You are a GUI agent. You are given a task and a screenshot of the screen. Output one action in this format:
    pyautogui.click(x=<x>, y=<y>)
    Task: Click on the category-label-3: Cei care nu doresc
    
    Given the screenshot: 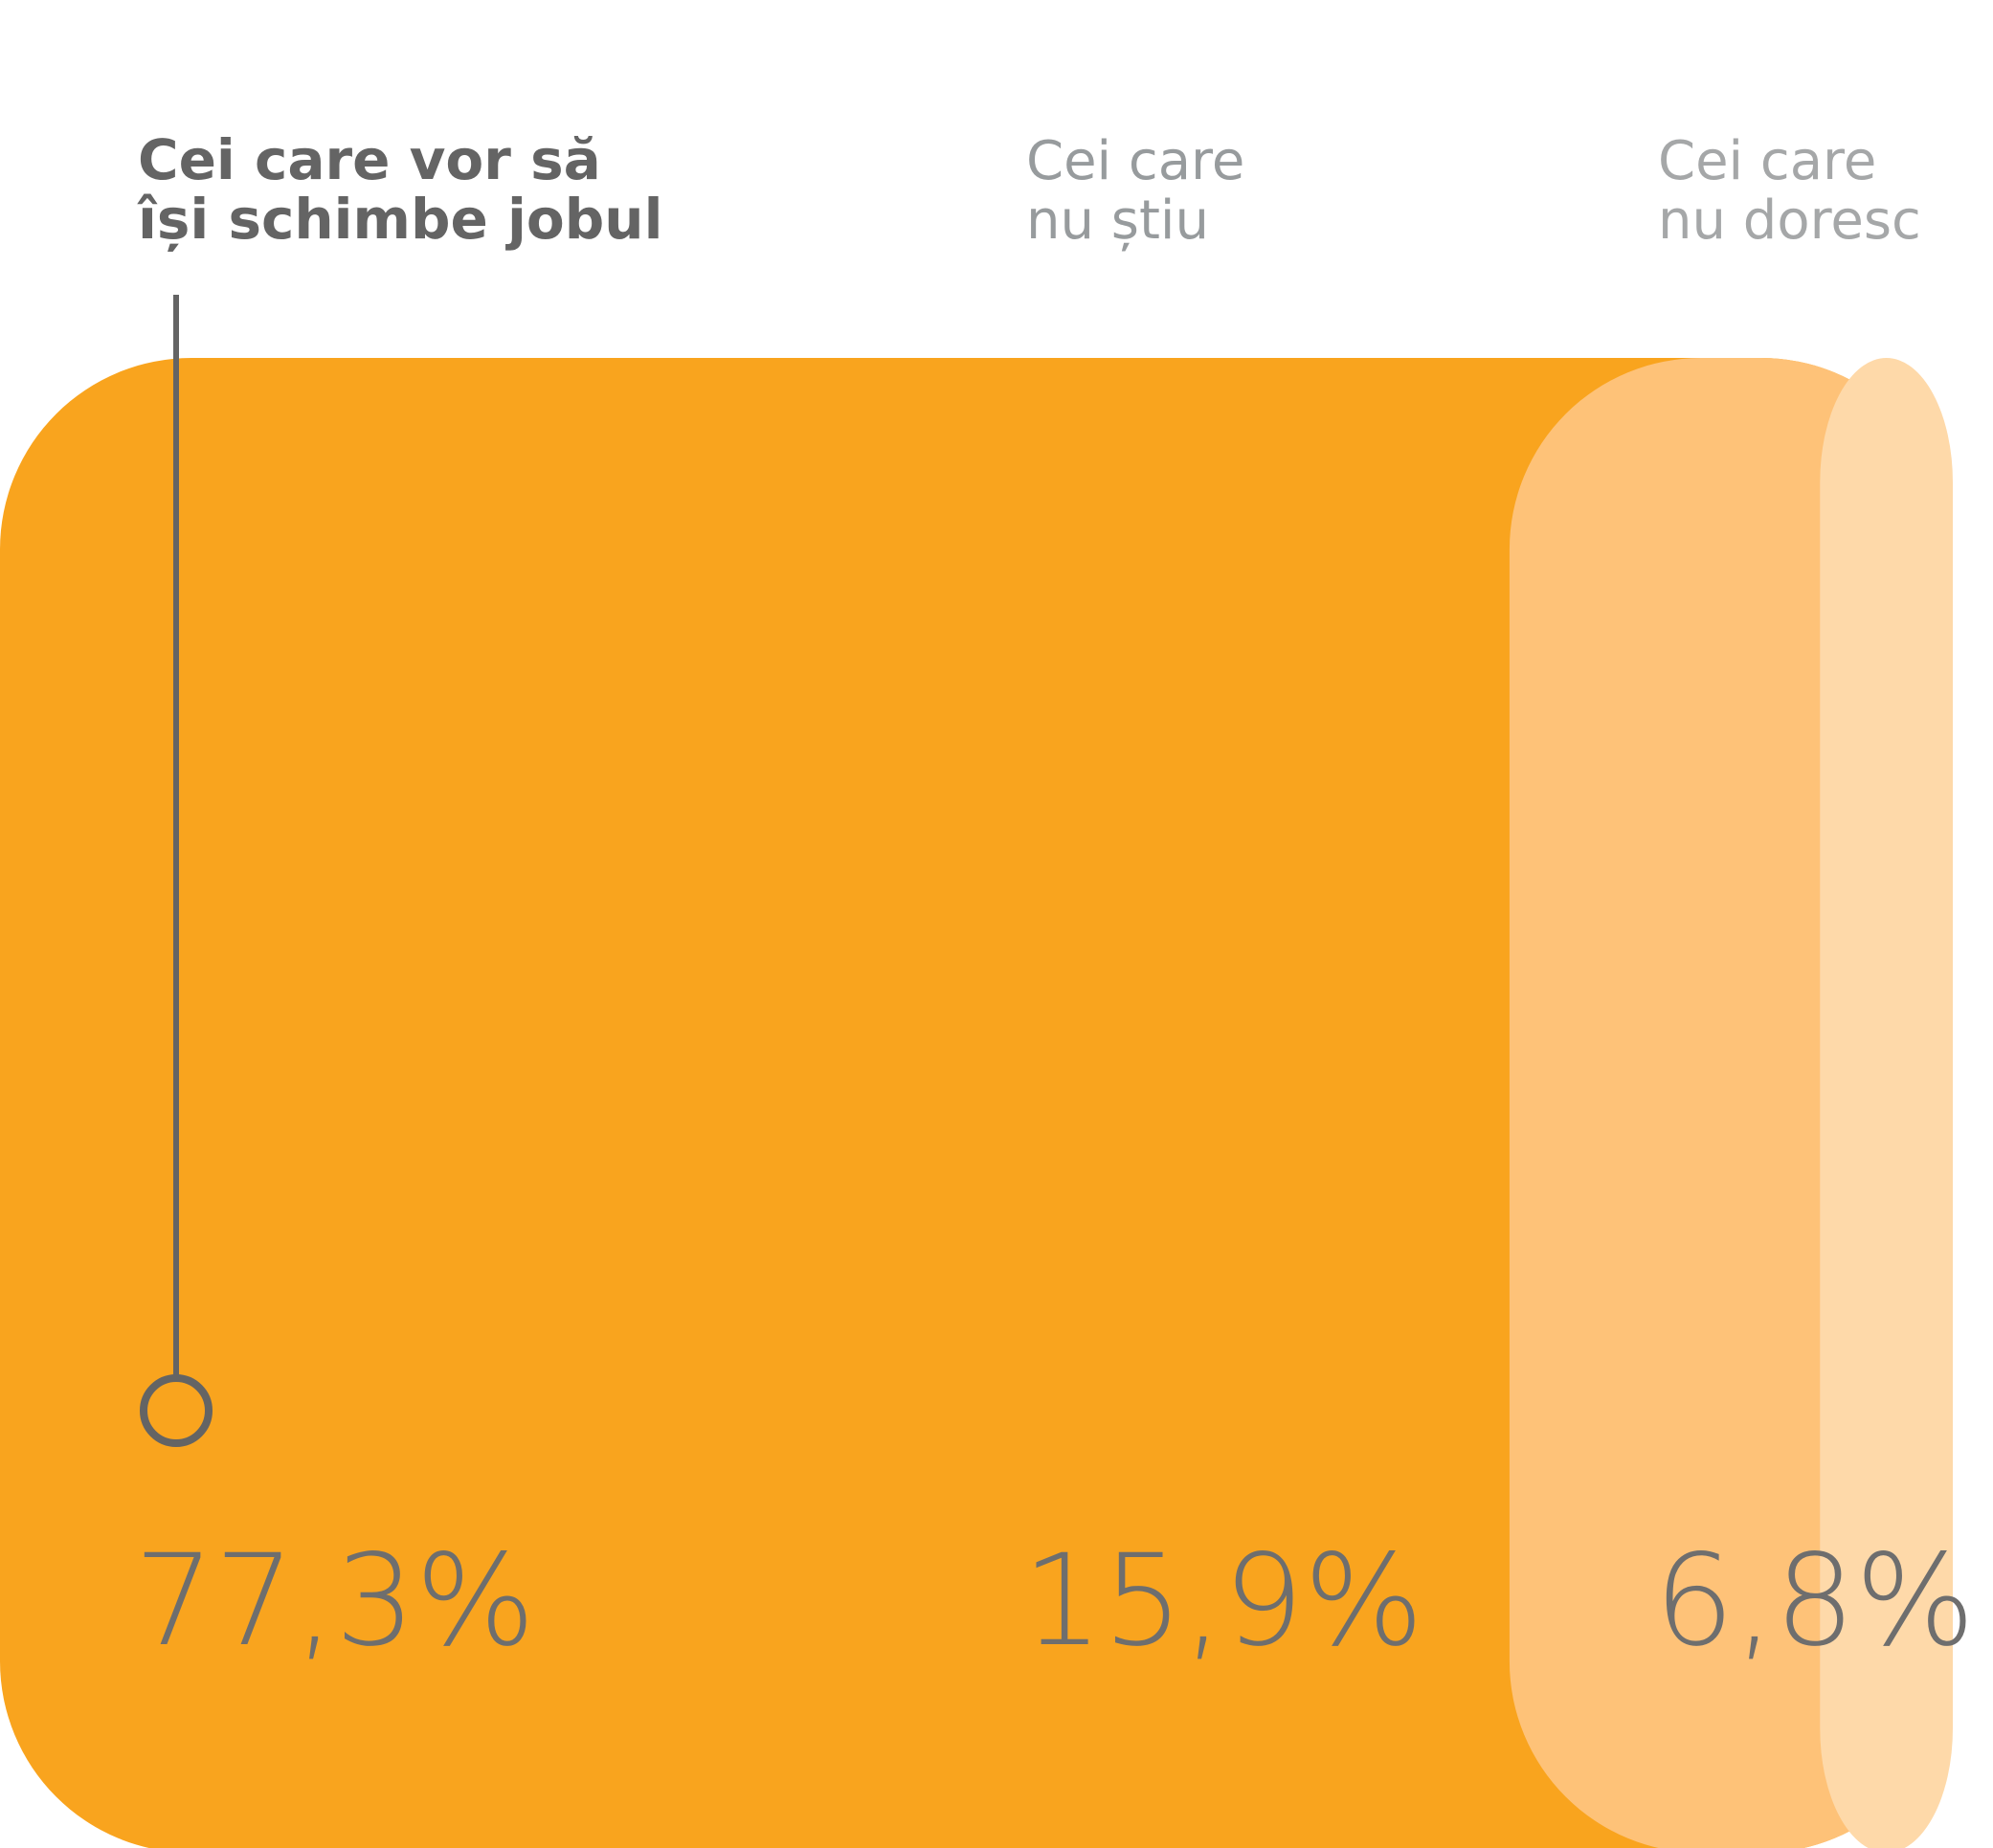 What is the action you would take?
    pyautogui.click(x=1789, y=191)
    